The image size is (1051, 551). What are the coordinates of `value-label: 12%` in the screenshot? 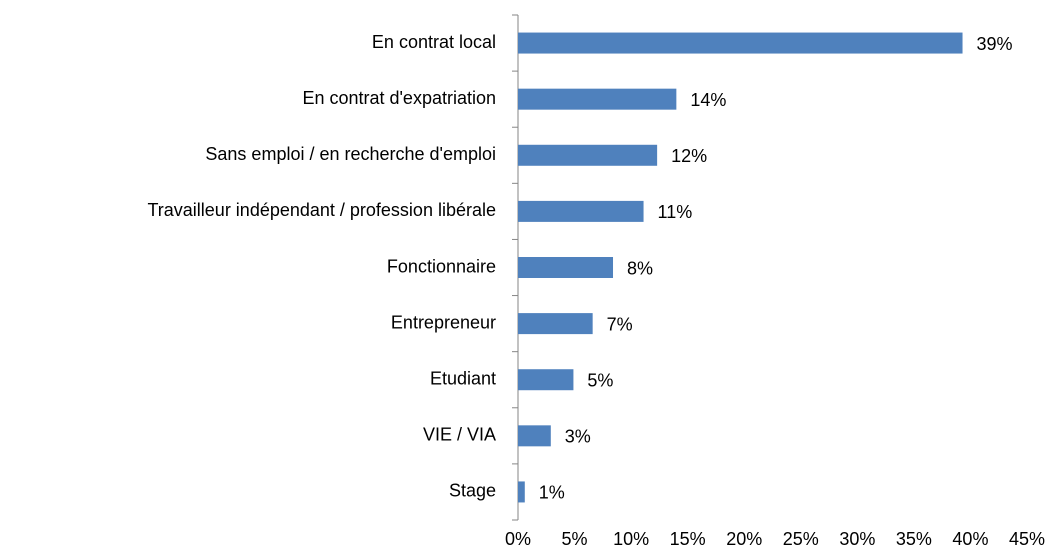 It's located at (689, 156).